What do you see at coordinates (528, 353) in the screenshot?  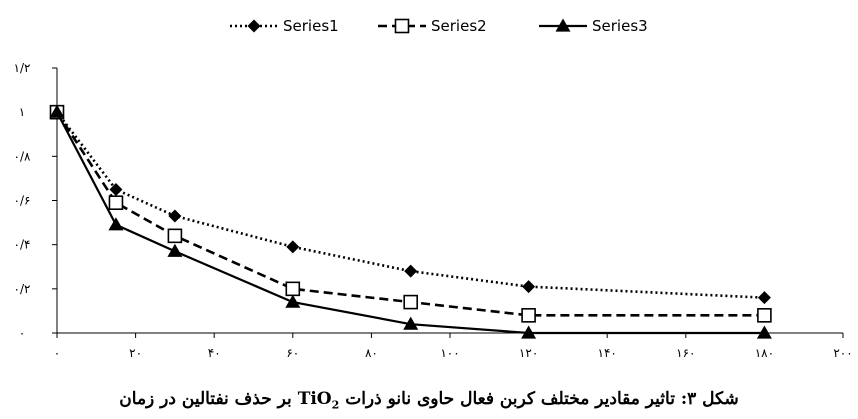 I see `x-tick-label: ١٢٠` at bounding box center [528, 353].